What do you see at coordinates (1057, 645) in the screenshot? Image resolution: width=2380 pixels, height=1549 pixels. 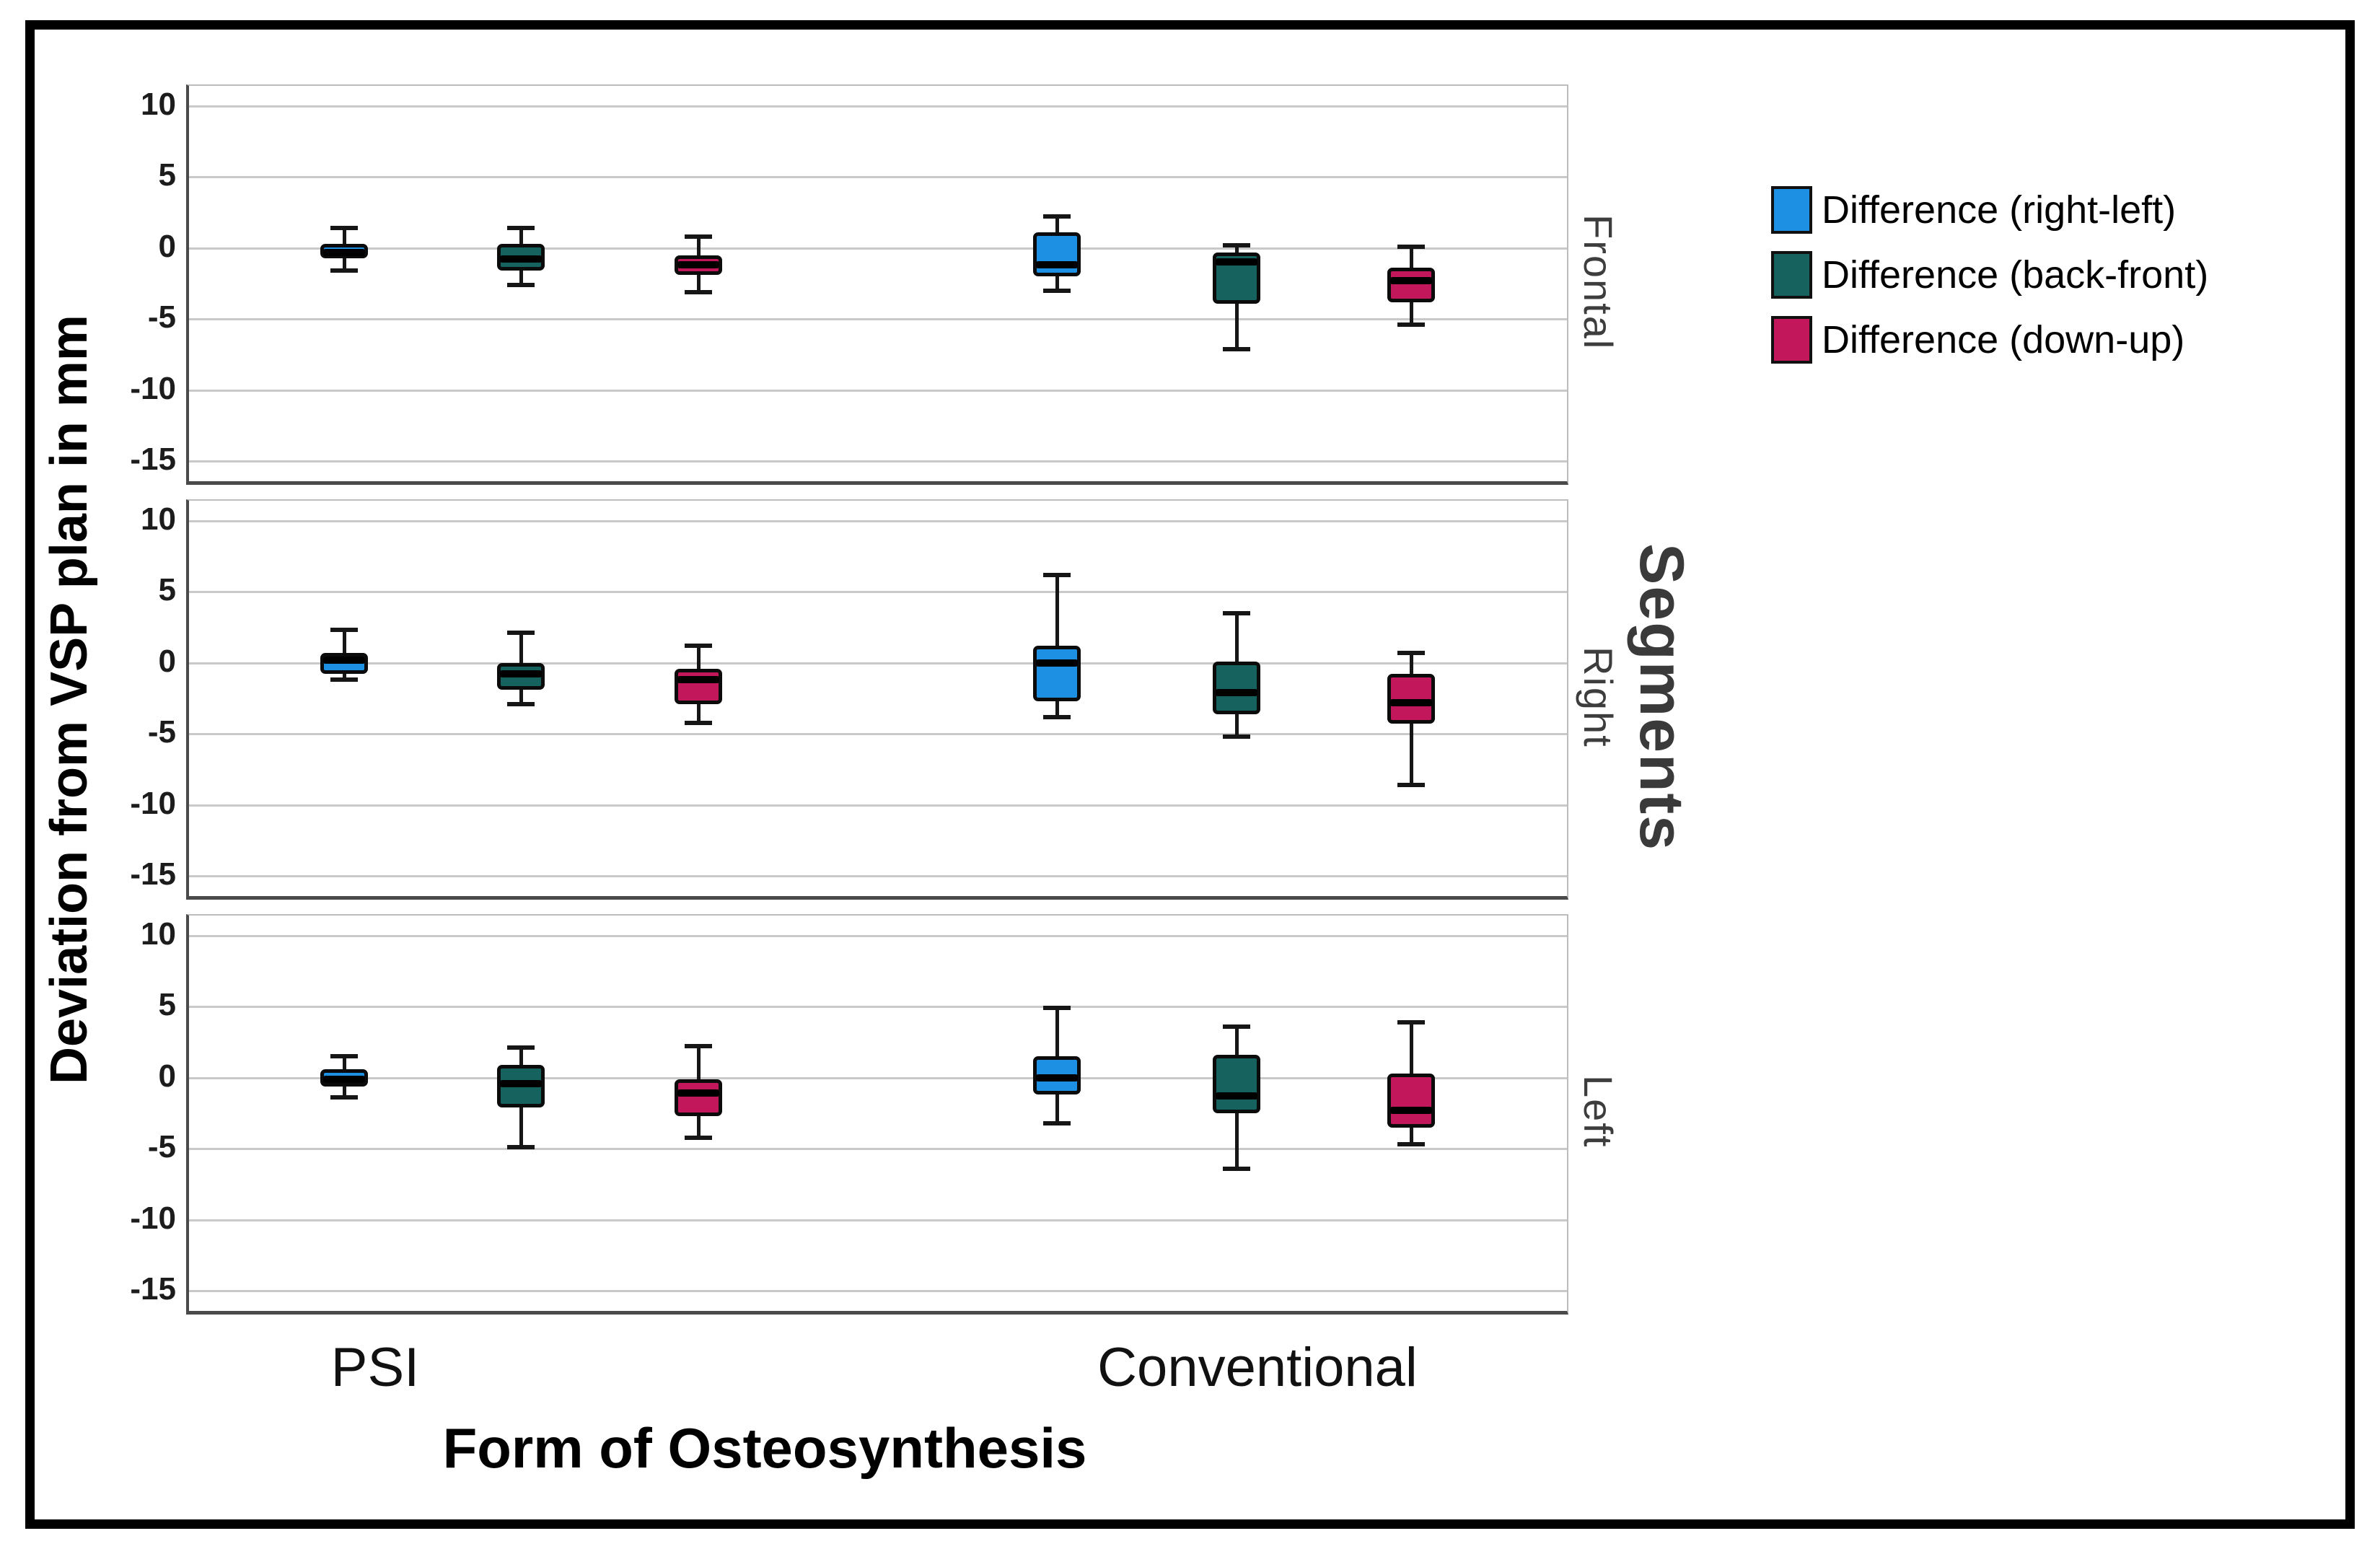 I see `whisker-stem` at bounding box center [1057, 645].